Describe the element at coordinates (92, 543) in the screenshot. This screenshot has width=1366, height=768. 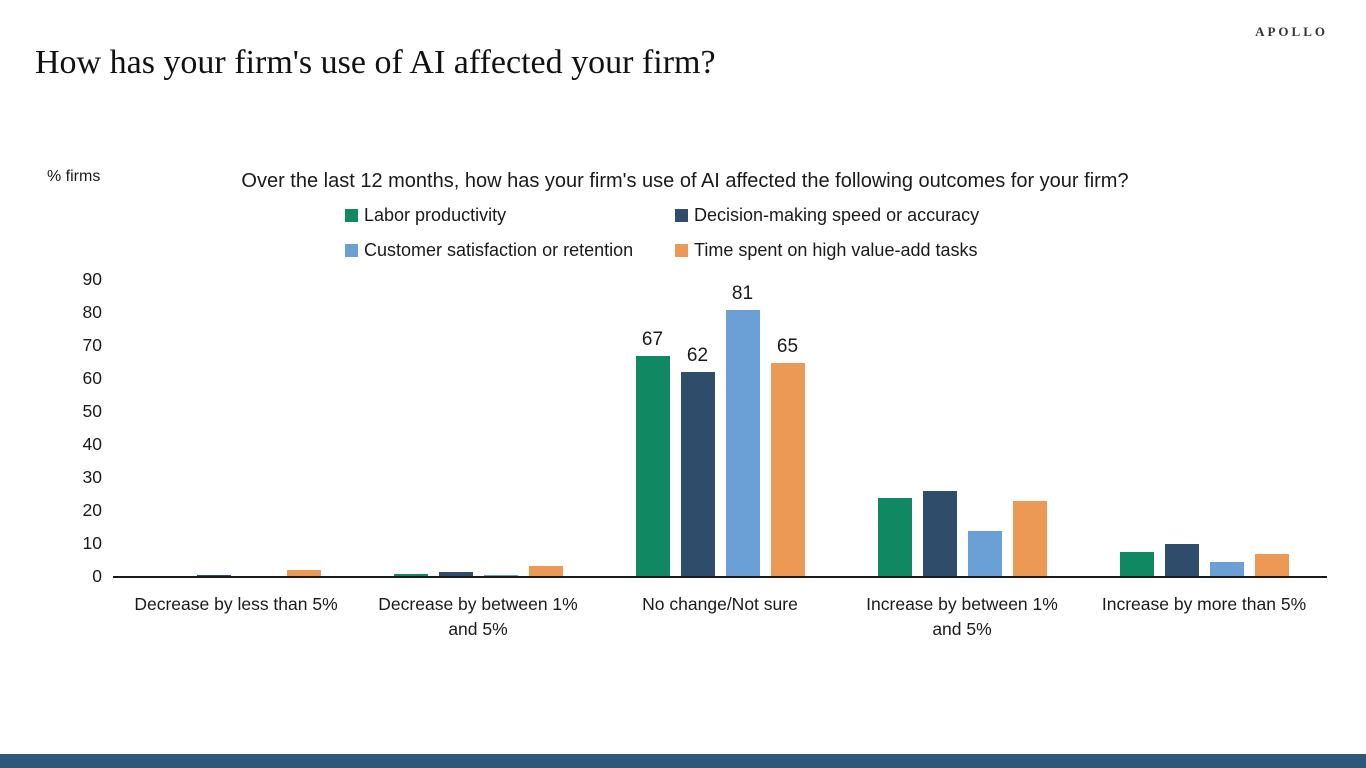
I see `y-axis-tick-label: 10` at that location.